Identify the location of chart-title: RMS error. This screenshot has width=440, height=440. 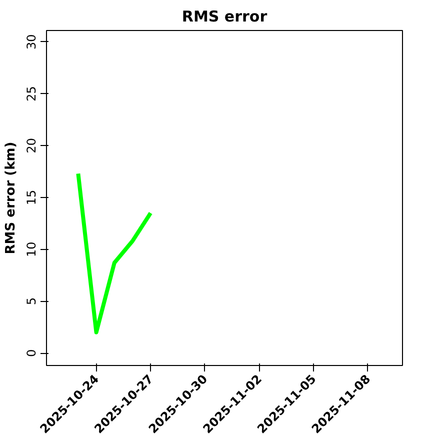
(225, 17).